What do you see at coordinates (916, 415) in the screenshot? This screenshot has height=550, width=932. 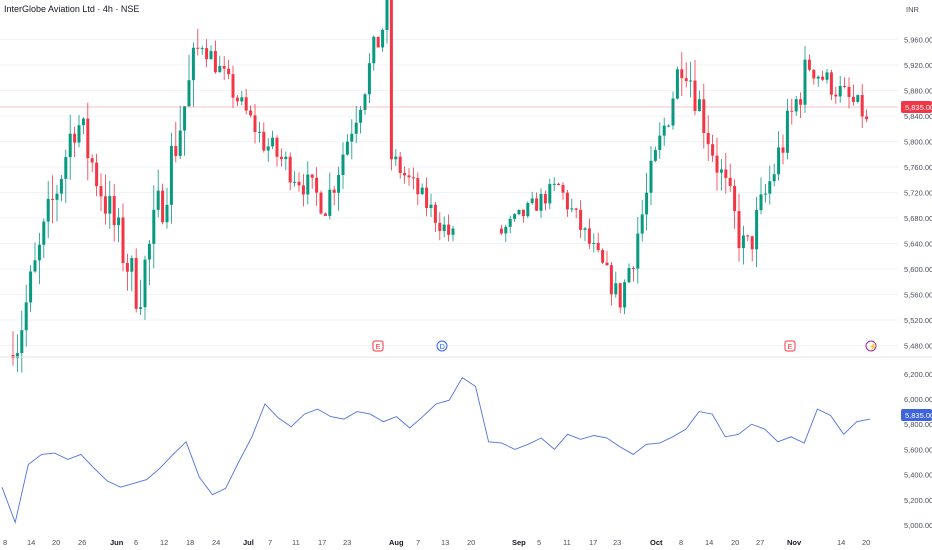 I see `line-last-badge` at bounding box center [916, 415].